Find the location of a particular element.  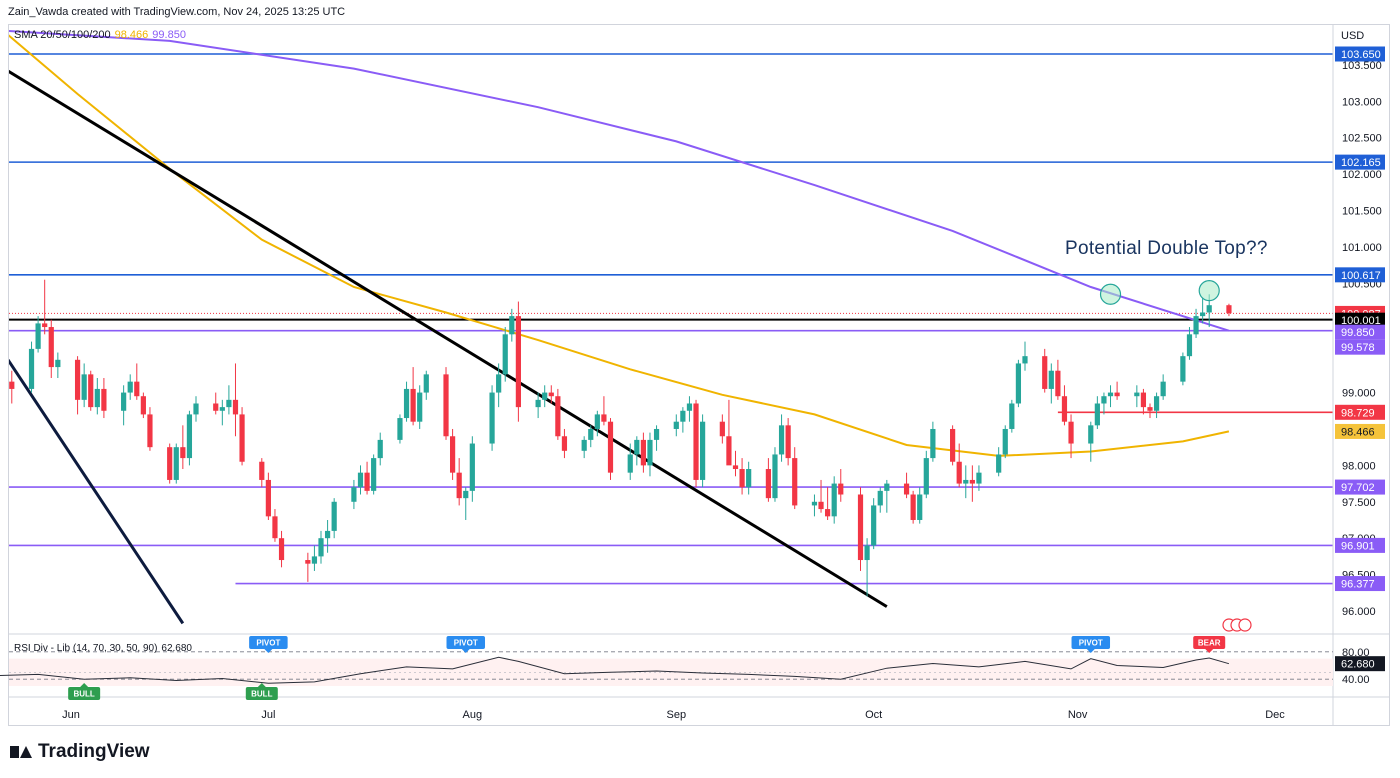

price-label: 98.729 is located at coordinates (1358, 413).